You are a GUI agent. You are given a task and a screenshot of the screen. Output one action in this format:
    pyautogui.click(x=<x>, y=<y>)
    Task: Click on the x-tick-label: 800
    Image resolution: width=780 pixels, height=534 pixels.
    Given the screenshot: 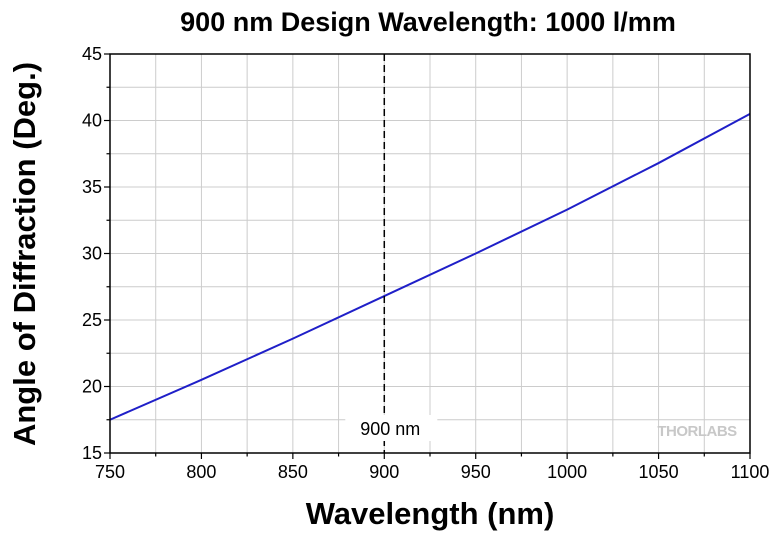 What is the action you would take?
    pyautogui.click(x=201, y=472)
    